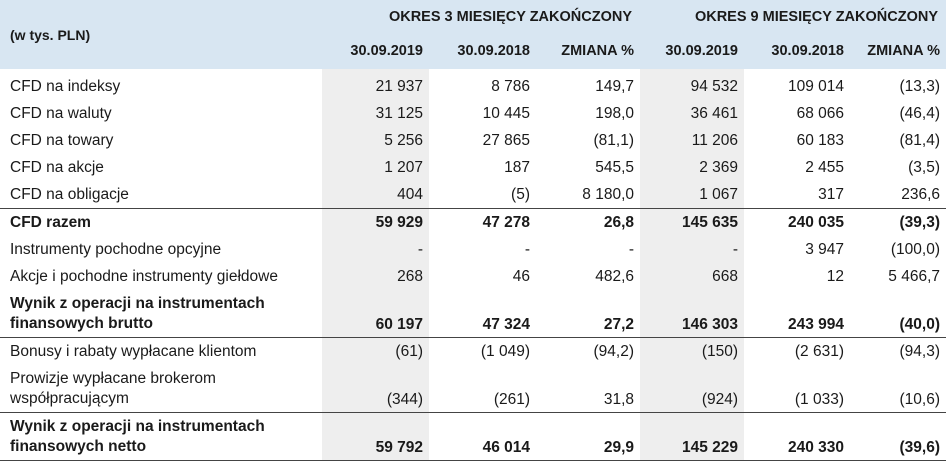 The image size is (952, 472). What do you see at coordinates (793, 16) in the screenshot?
I see `period-9m-header: OKRES 9 MIESIĘCY ZAKOŃCZONY` at bounding box center [793, 16].